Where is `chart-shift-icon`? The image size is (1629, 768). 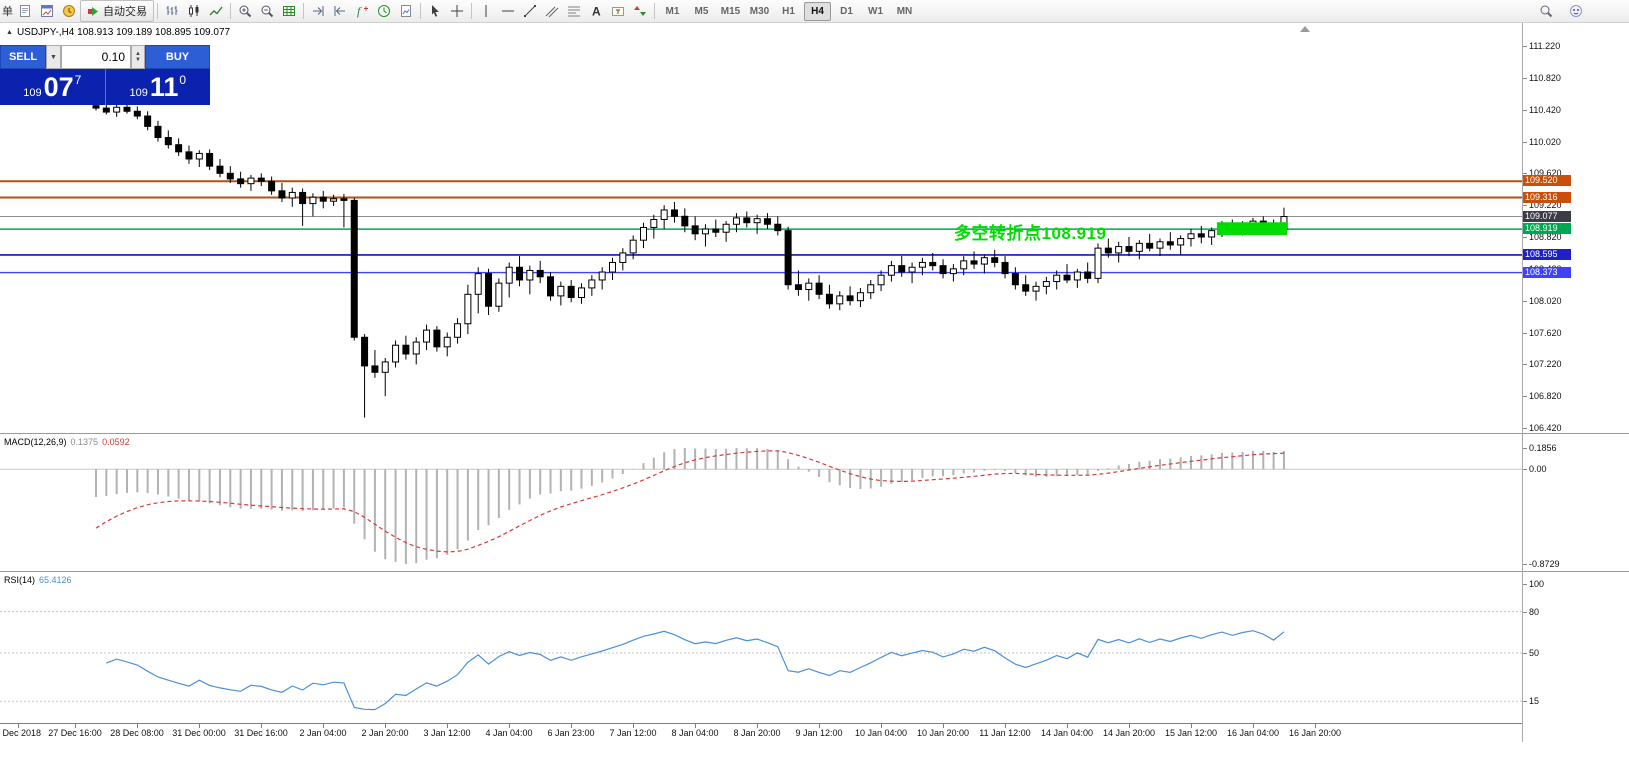
chart-shift-icon is located at coordinates (340, 11).